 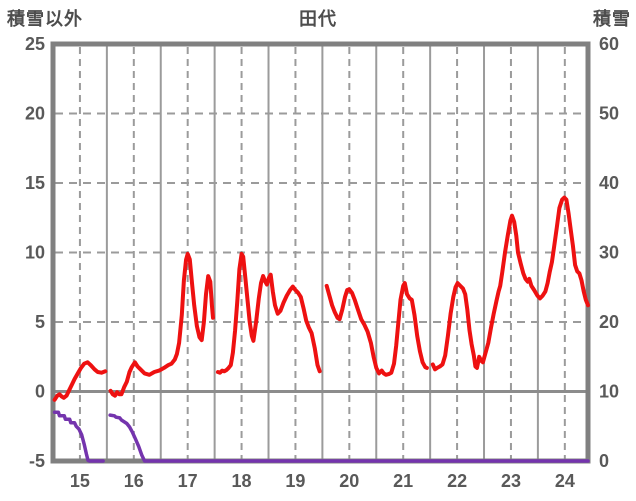 What do you see at coordinates (511, 481) in the screenshot?
I see `x-tick-label: 23` at bounding box center [511, 481].